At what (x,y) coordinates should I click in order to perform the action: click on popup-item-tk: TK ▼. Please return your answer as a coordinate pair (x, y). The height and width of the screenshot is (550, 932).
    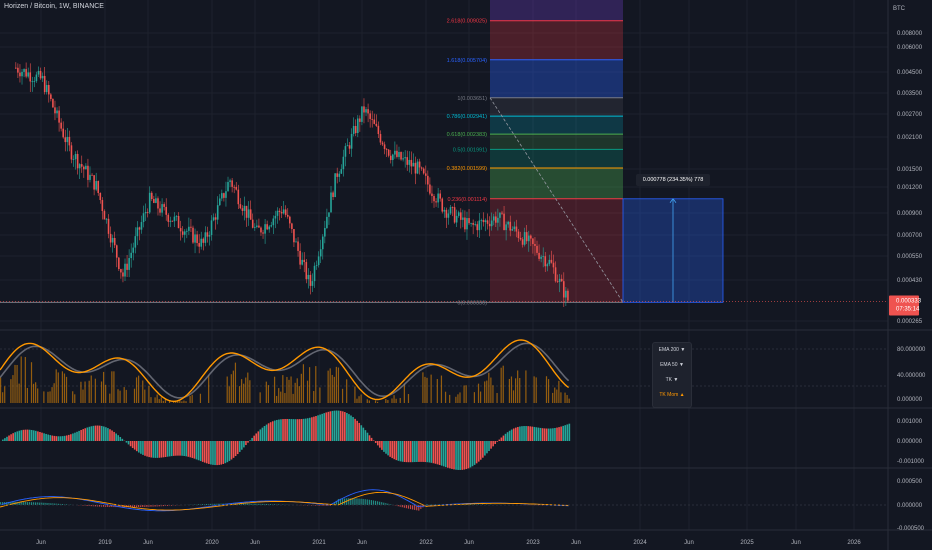
    Looking at the image, I should click on (672, 380).